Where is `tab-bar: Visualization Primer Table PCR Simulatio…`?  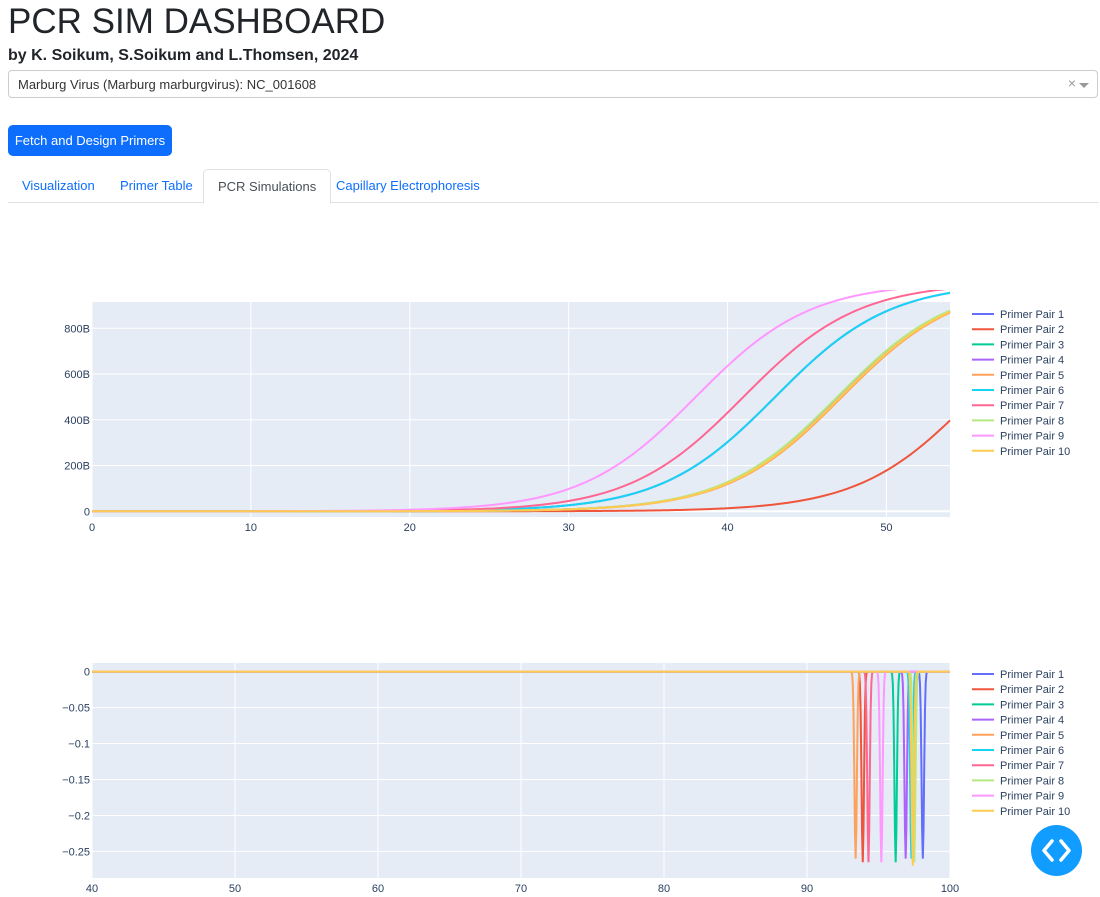
tab-bar: Visualization Primer Table PCR Simulatio… is located at coordinates (553, 186).